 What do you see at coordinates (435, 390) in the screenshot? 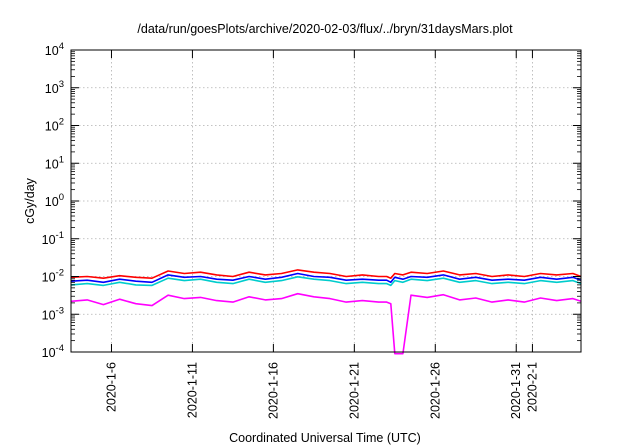
I see `x-tick-label: 2020-1-26` at bounding box center [435, 390].